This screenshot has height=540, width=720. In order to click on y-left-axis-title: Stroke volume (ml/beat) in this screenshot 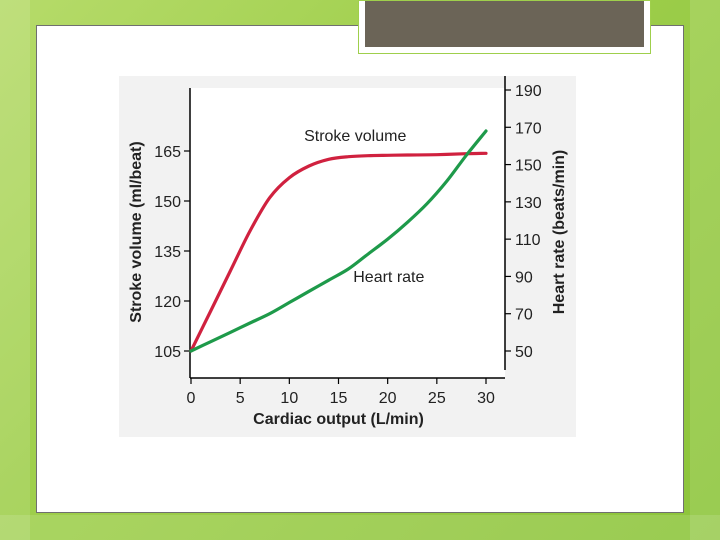, I will do `click(136, 231)`.